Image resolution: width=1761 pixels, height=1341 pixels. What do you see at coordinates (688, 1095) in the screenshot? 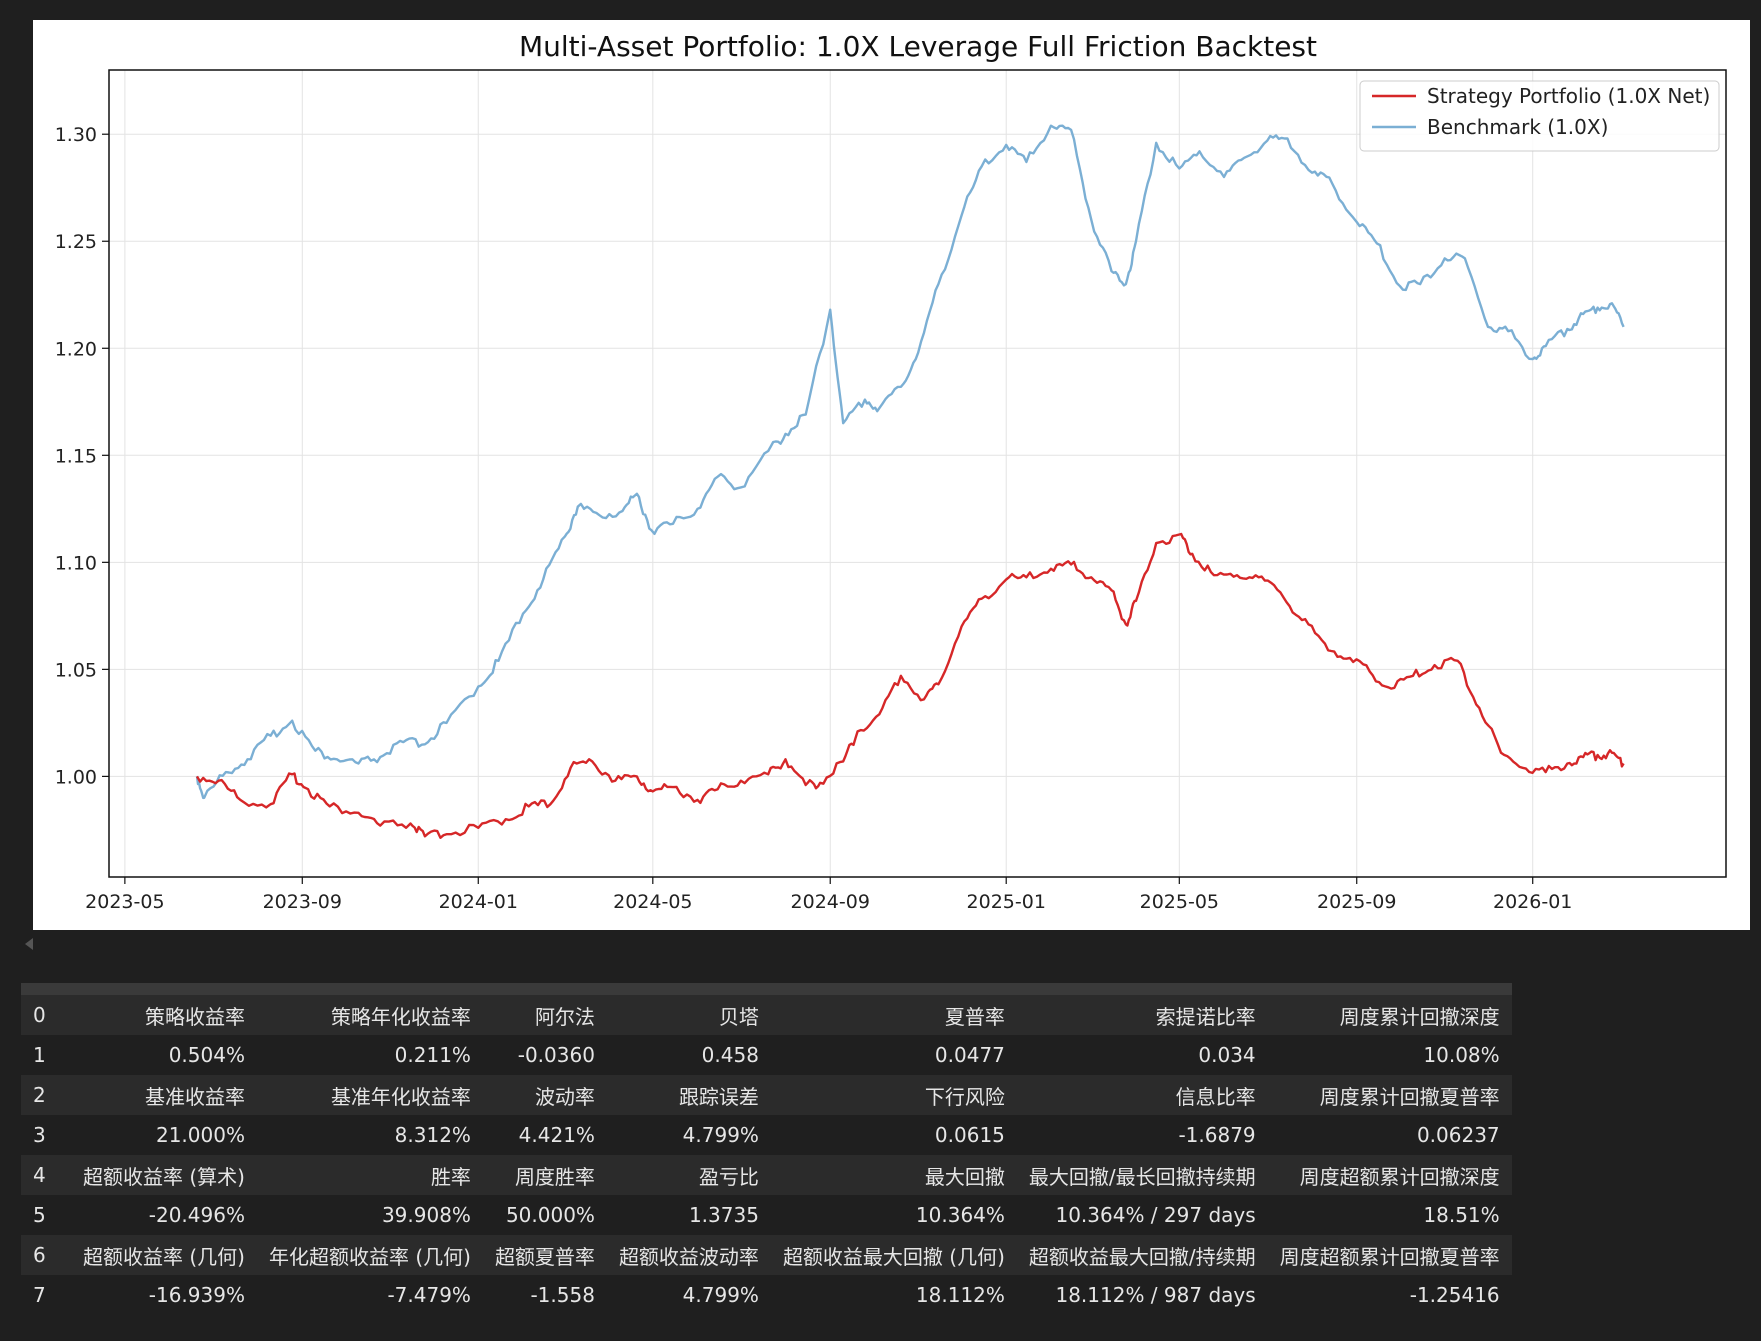
I see `table-cell: 跟踪误差` at bounding box center [688, 1095].